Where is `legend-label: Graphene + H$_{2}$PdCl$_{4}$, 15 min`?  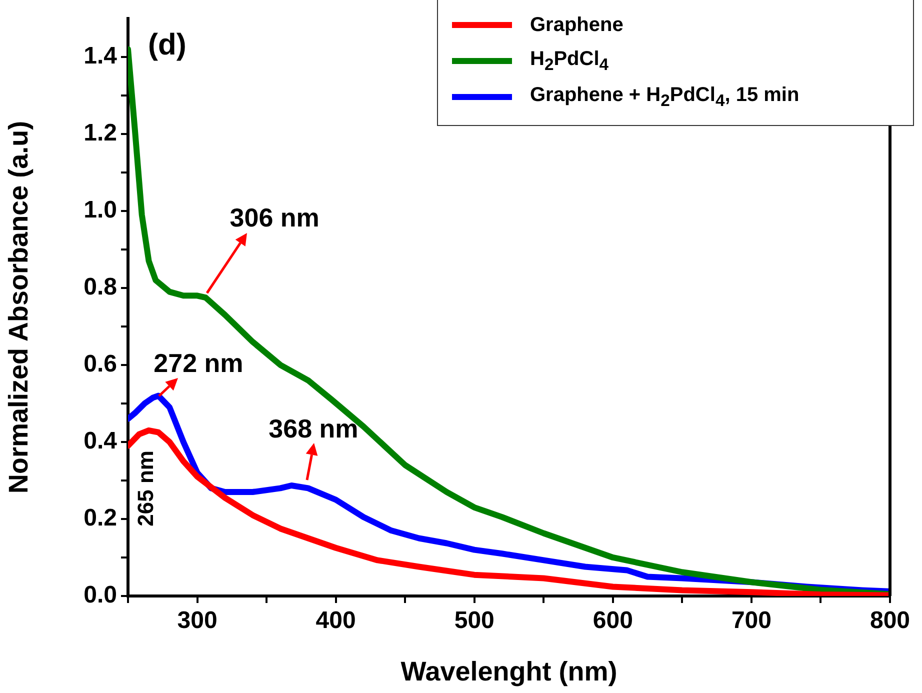
legend-label: Graphene + H$_{2}$PdCl$_{4}$, 15 min is located at coordinates (665, 97).